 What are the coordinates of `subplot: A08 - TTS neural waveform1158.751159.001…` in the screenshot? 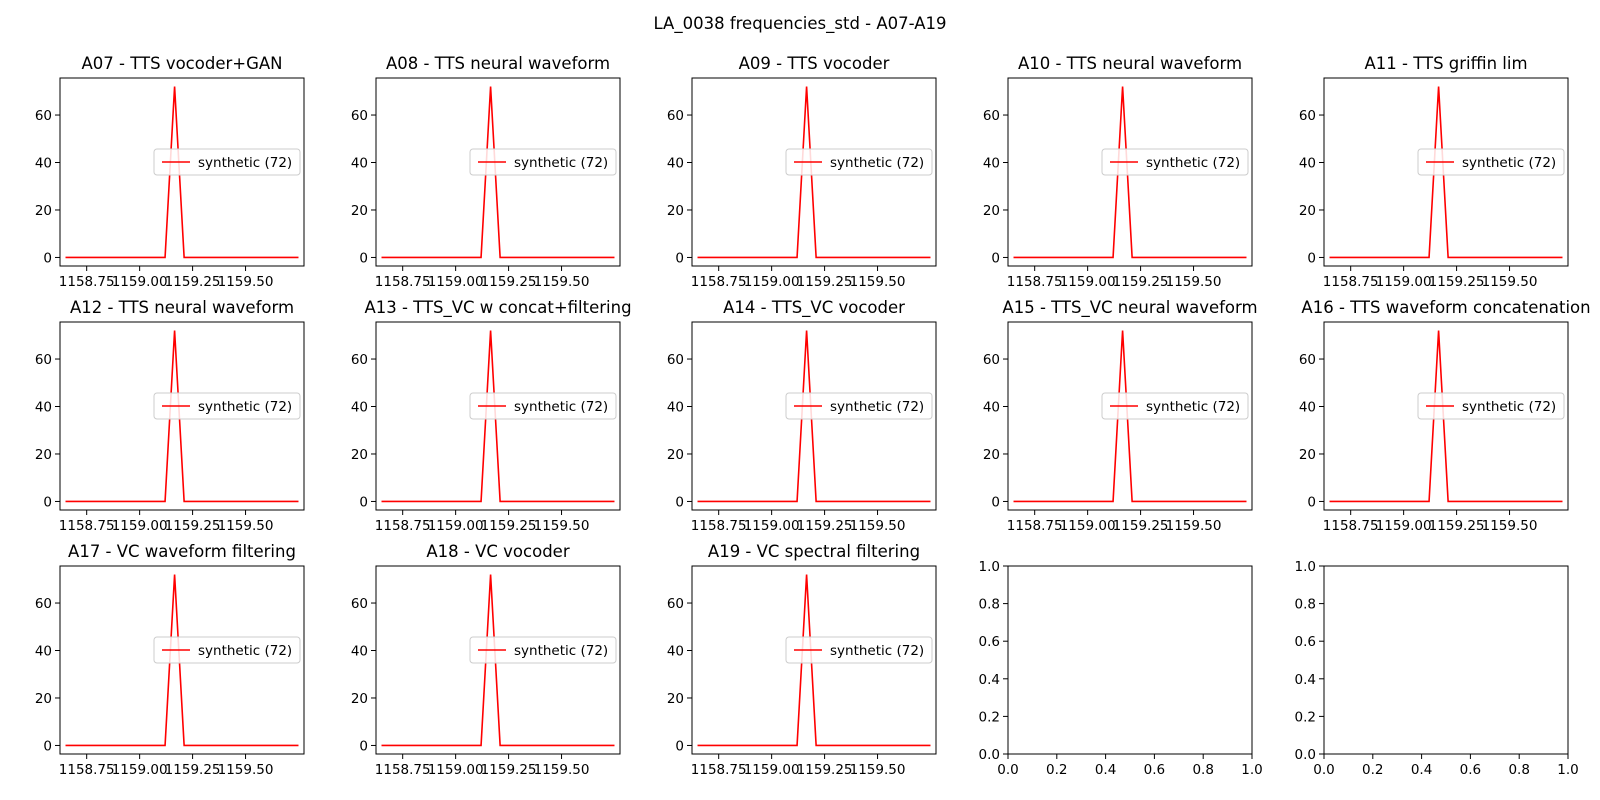 It's located at (486, 172).